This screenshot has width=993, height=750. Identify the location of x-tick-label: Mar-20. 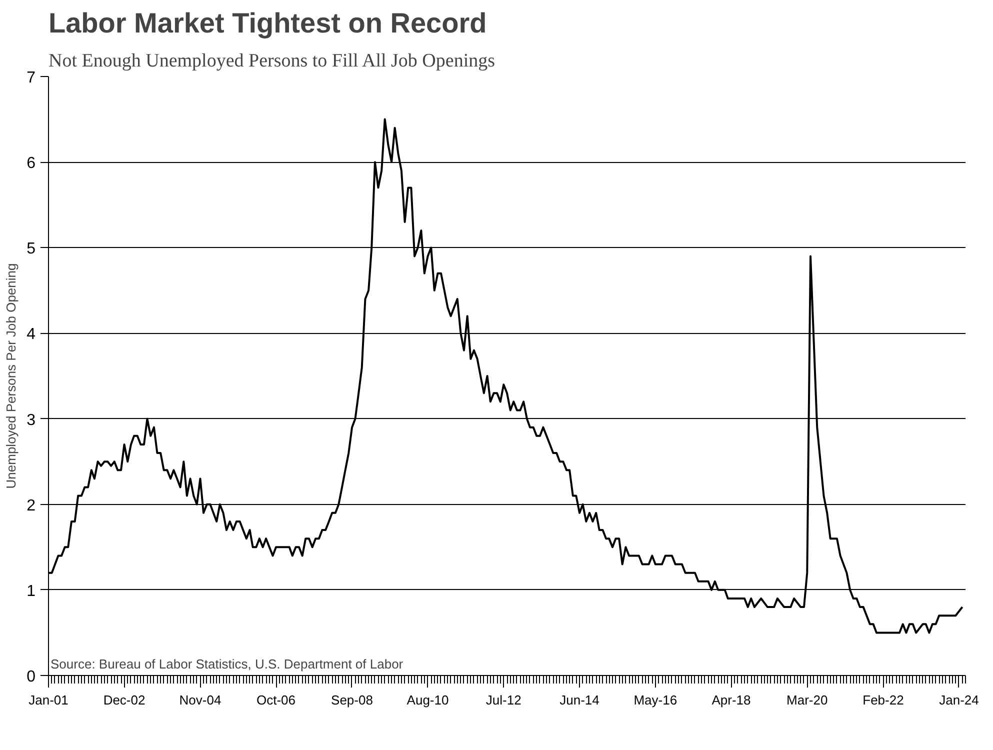
(807, 700).